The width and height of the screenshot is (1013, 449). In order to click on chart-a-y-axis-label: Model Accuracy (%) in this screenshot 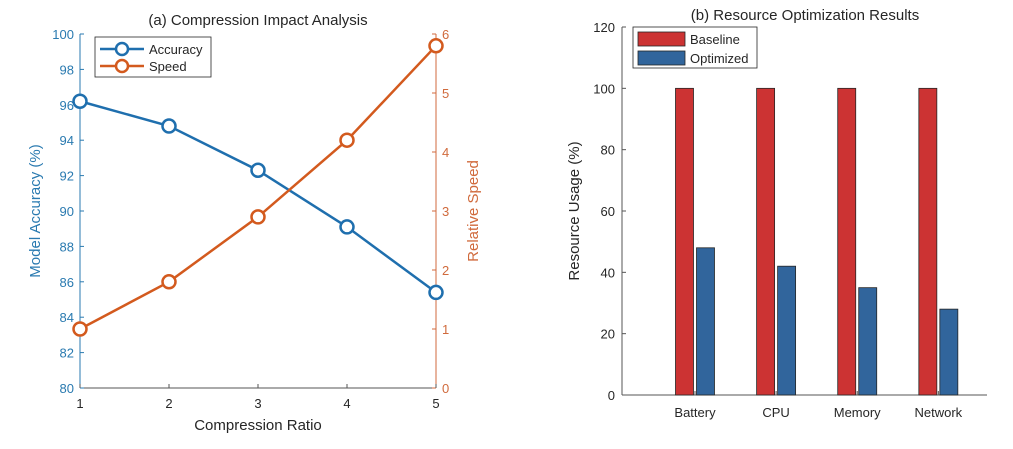, I will do `click(35, 210)`.